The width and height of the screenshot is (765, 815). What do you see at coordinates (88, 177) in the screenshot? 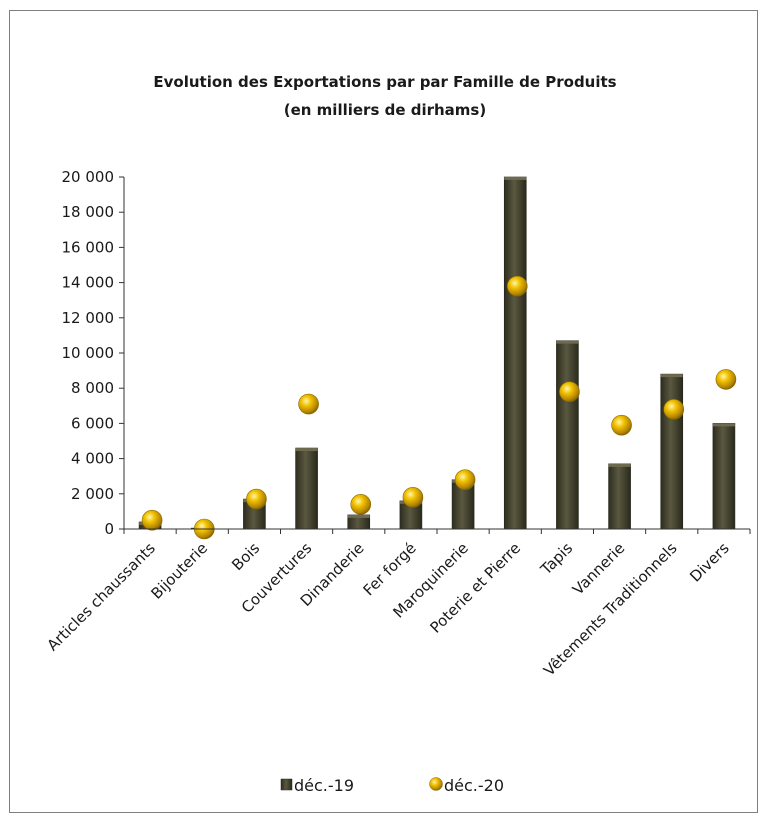
I see `y-tick-label: 20 000` at bounding box center [88, 177].